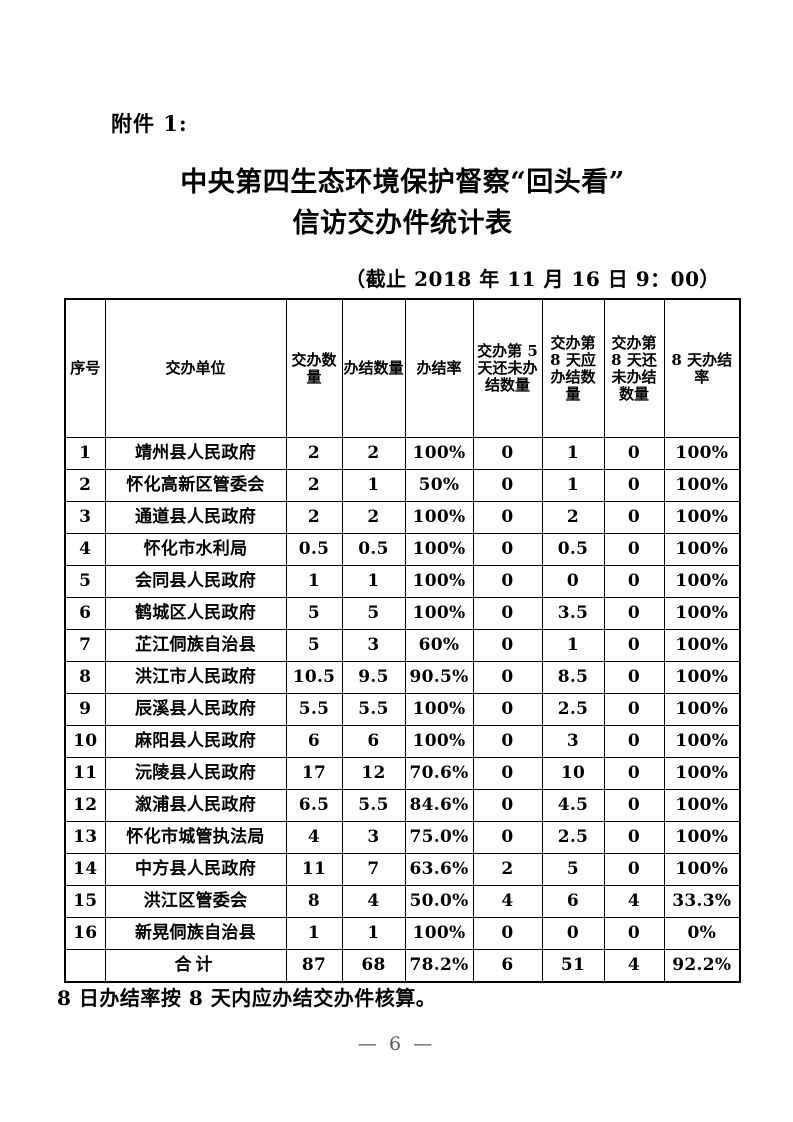 This screenshot has width=793, height=1122. What do you see at coordinates (195, 677) in the screenshot?
I see `cell-unit: 洪江市人民政府` at bounding box center [195, 677].